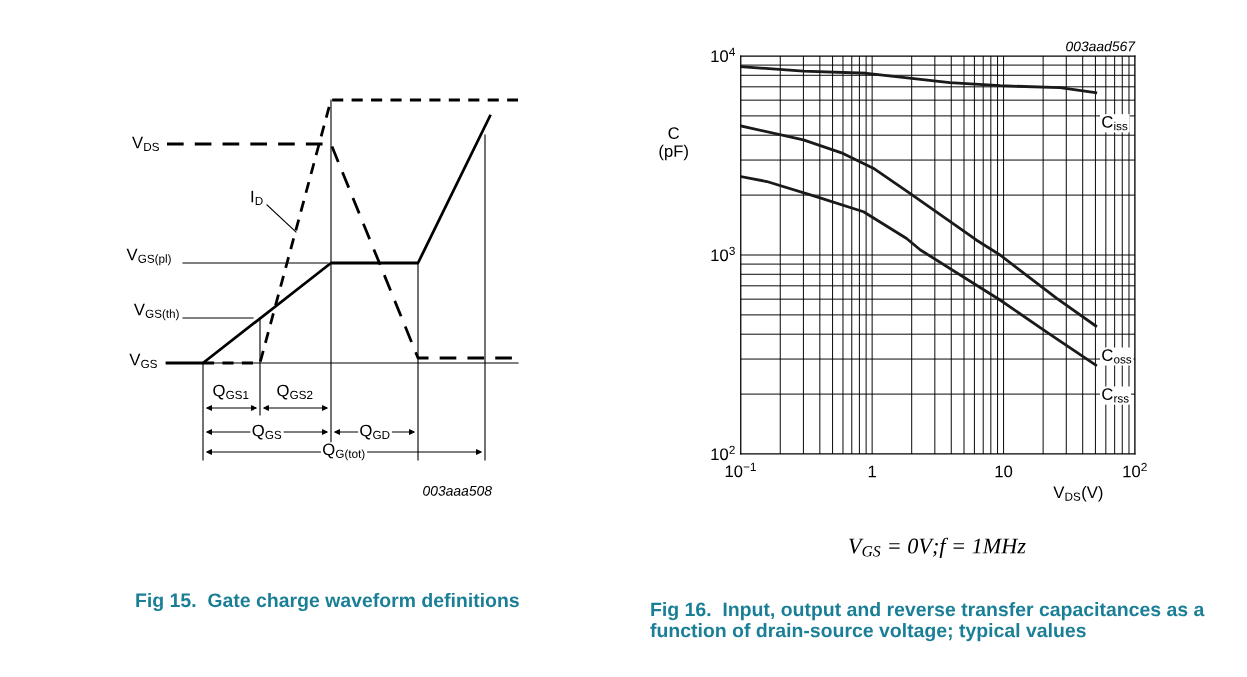 The image size is (1247, 677). What do you see at coordinates (267, 432) in the screenshot?
I see `text: Q$_{GS}$` at bounding box center [267, 432].